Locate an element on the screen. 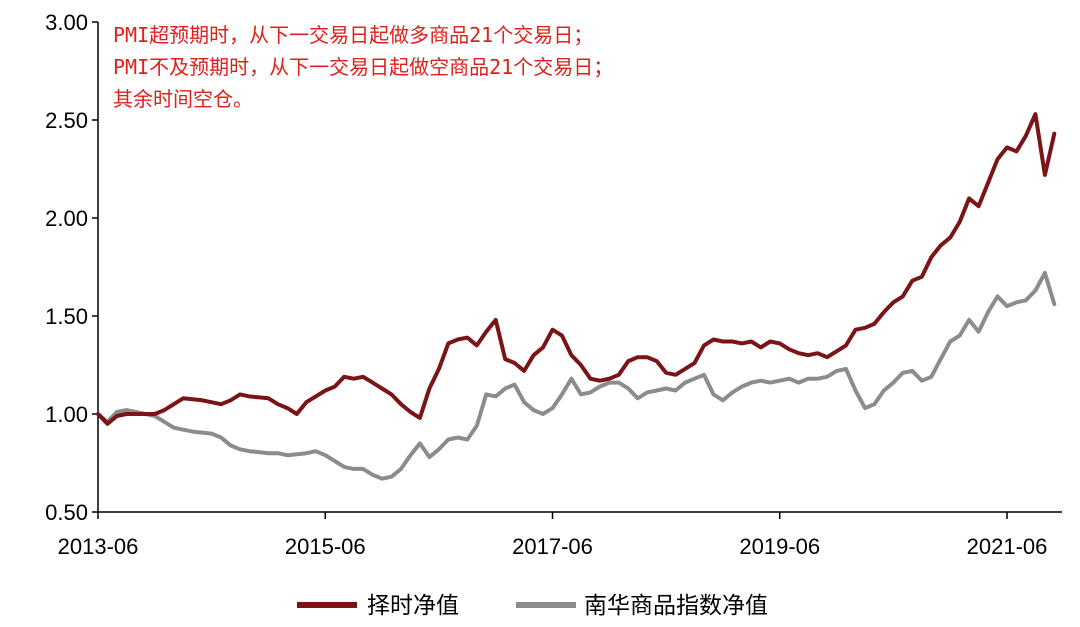 Image resolution: width=1080 pixels, height=627 pixels. x-tick-label: 2013-06 is located at coordinates (98, 546).